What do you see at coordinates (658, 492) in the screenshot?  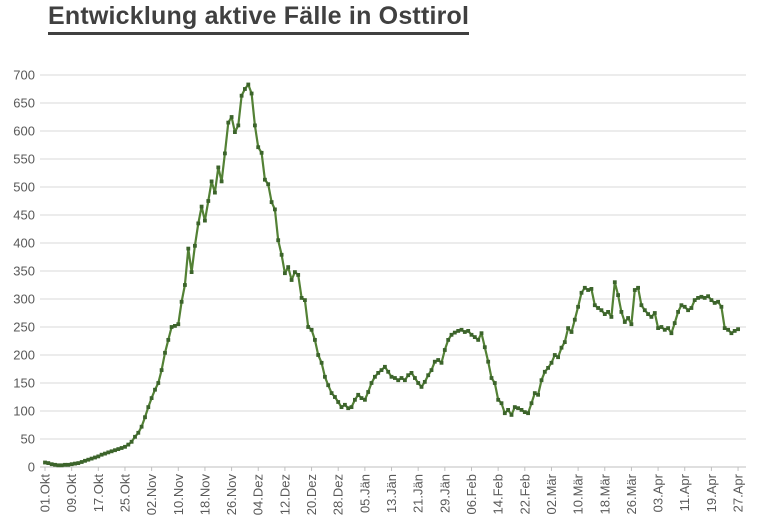 I see `x-axis-tick-label: 03.Apr` at bounding box center [658, 492].